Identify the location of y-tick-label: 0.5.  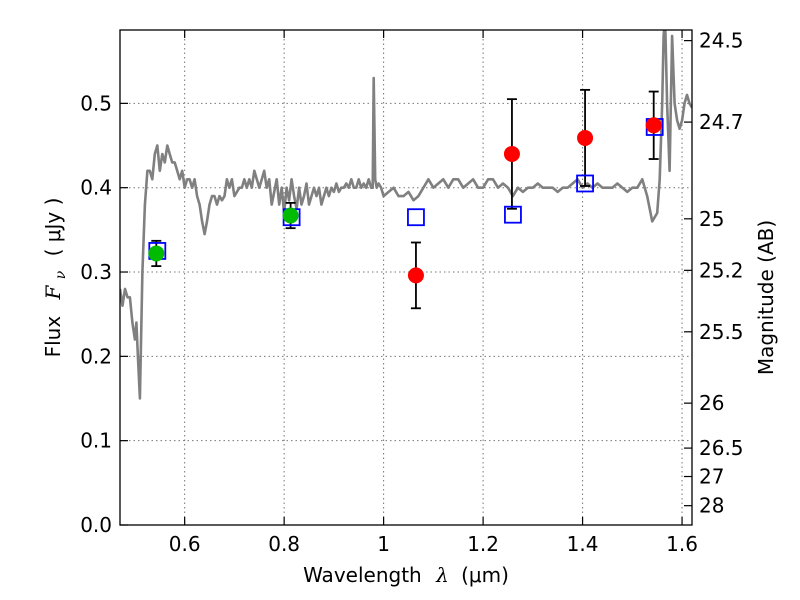
(96, 103).